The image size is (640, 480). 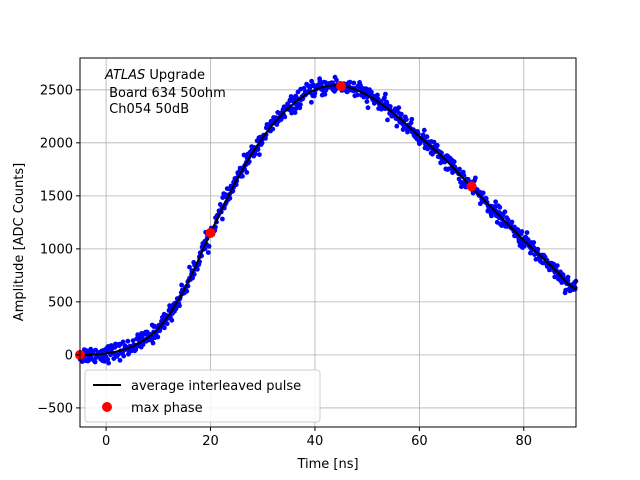 I want to click on legend-box, so click(x=202, y=396).